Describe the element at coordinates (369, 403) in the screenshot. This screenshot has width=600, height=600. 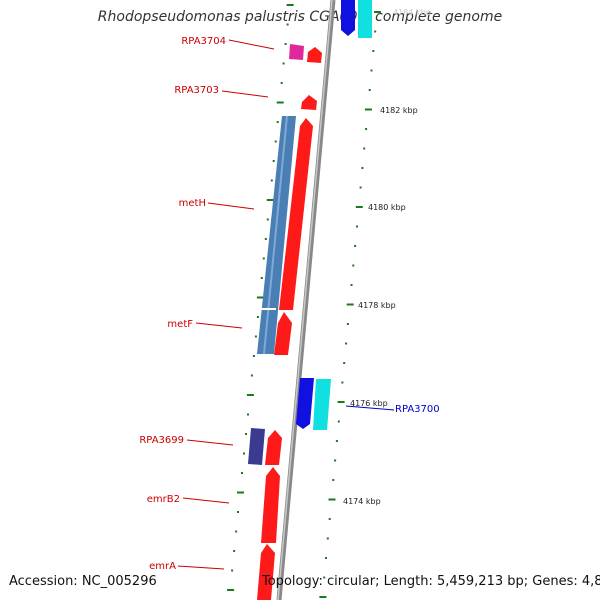
I see `scale-label-4176: 4176 kbp` at that location.